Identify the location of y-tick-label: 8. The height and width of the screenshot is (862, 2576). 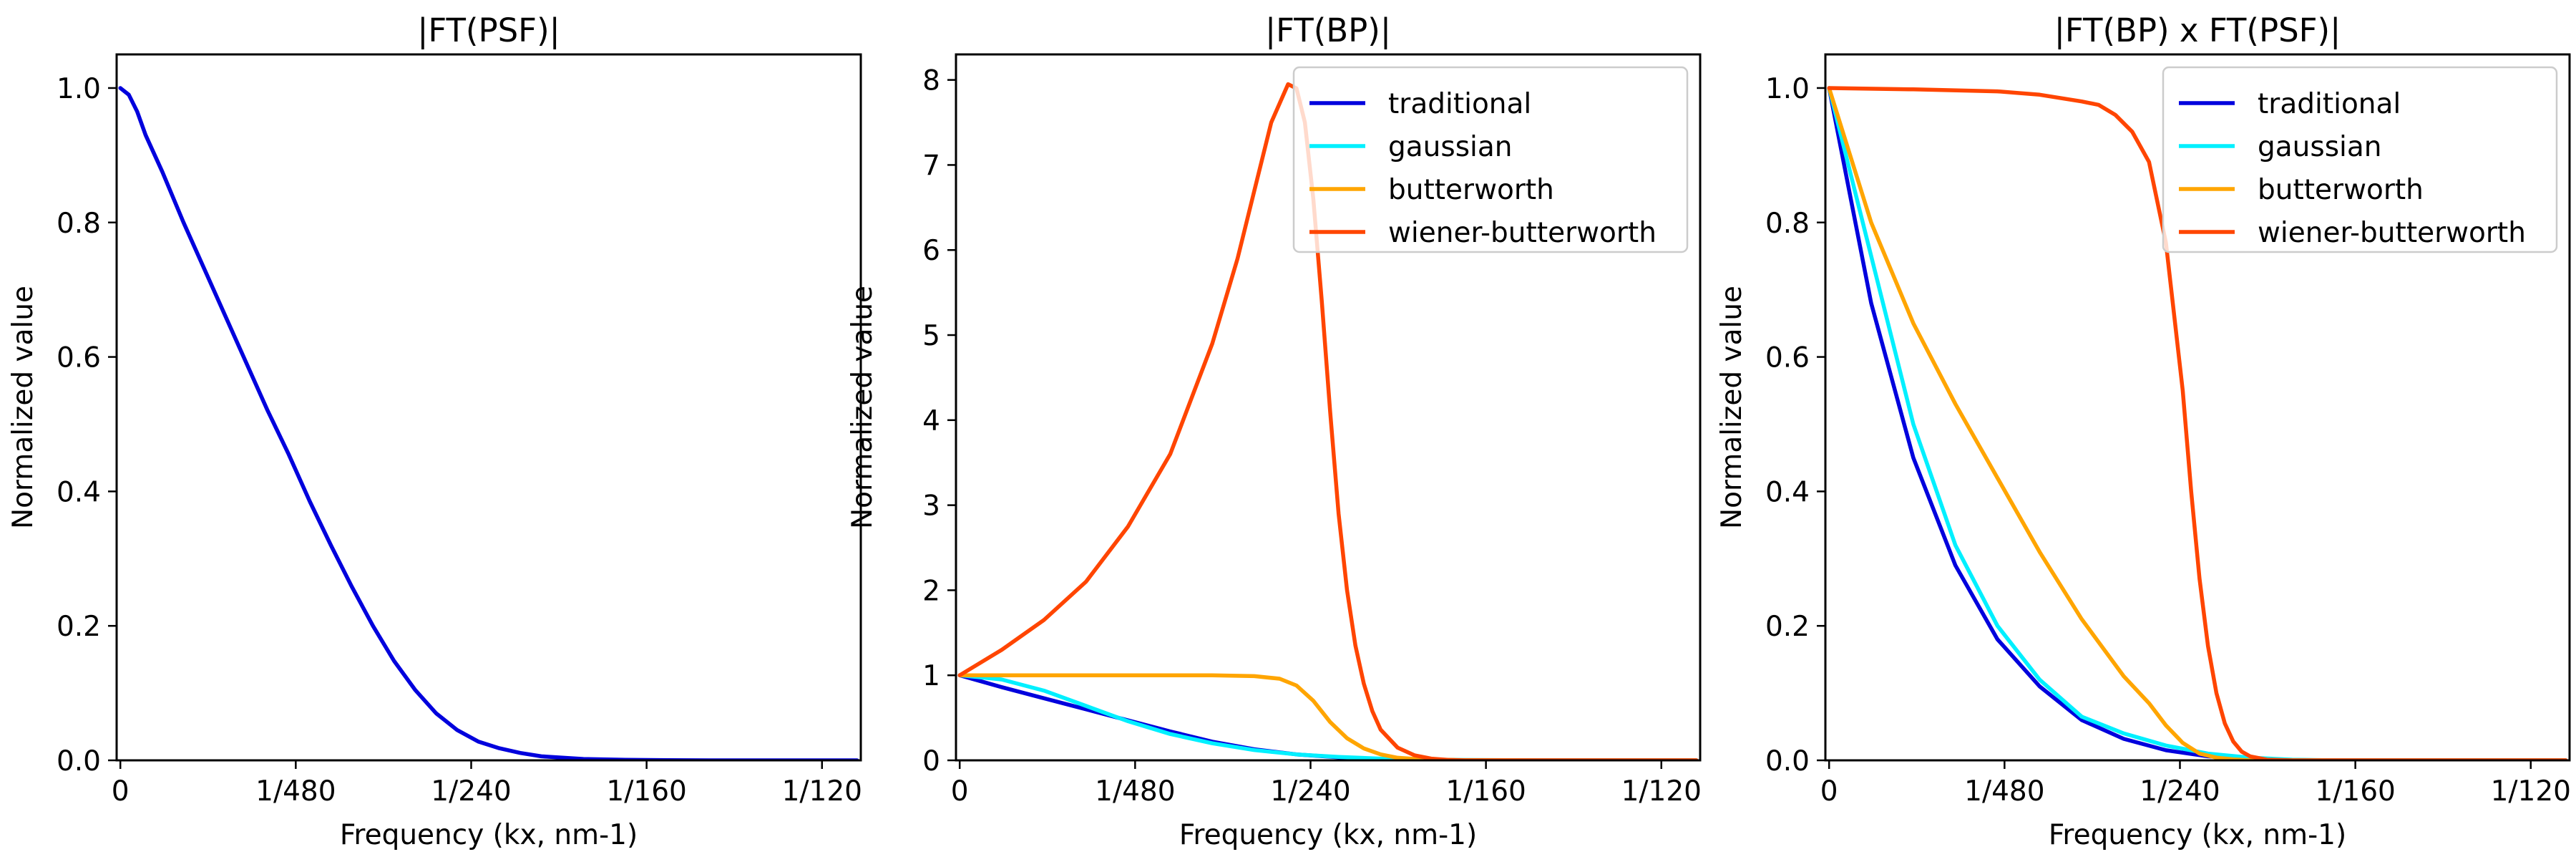
(931, 81).